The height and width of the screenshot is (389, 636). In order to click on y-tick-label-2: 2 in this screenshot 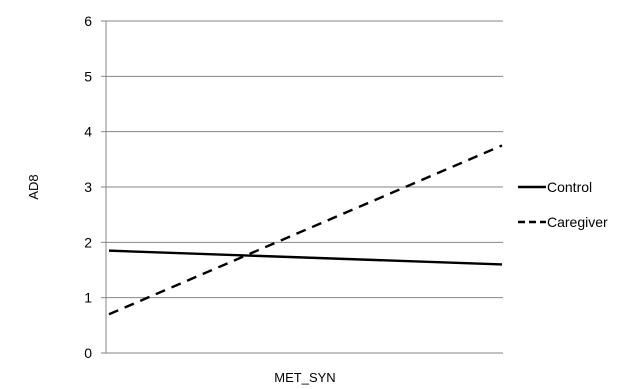, I will do `click(88, 242)`.